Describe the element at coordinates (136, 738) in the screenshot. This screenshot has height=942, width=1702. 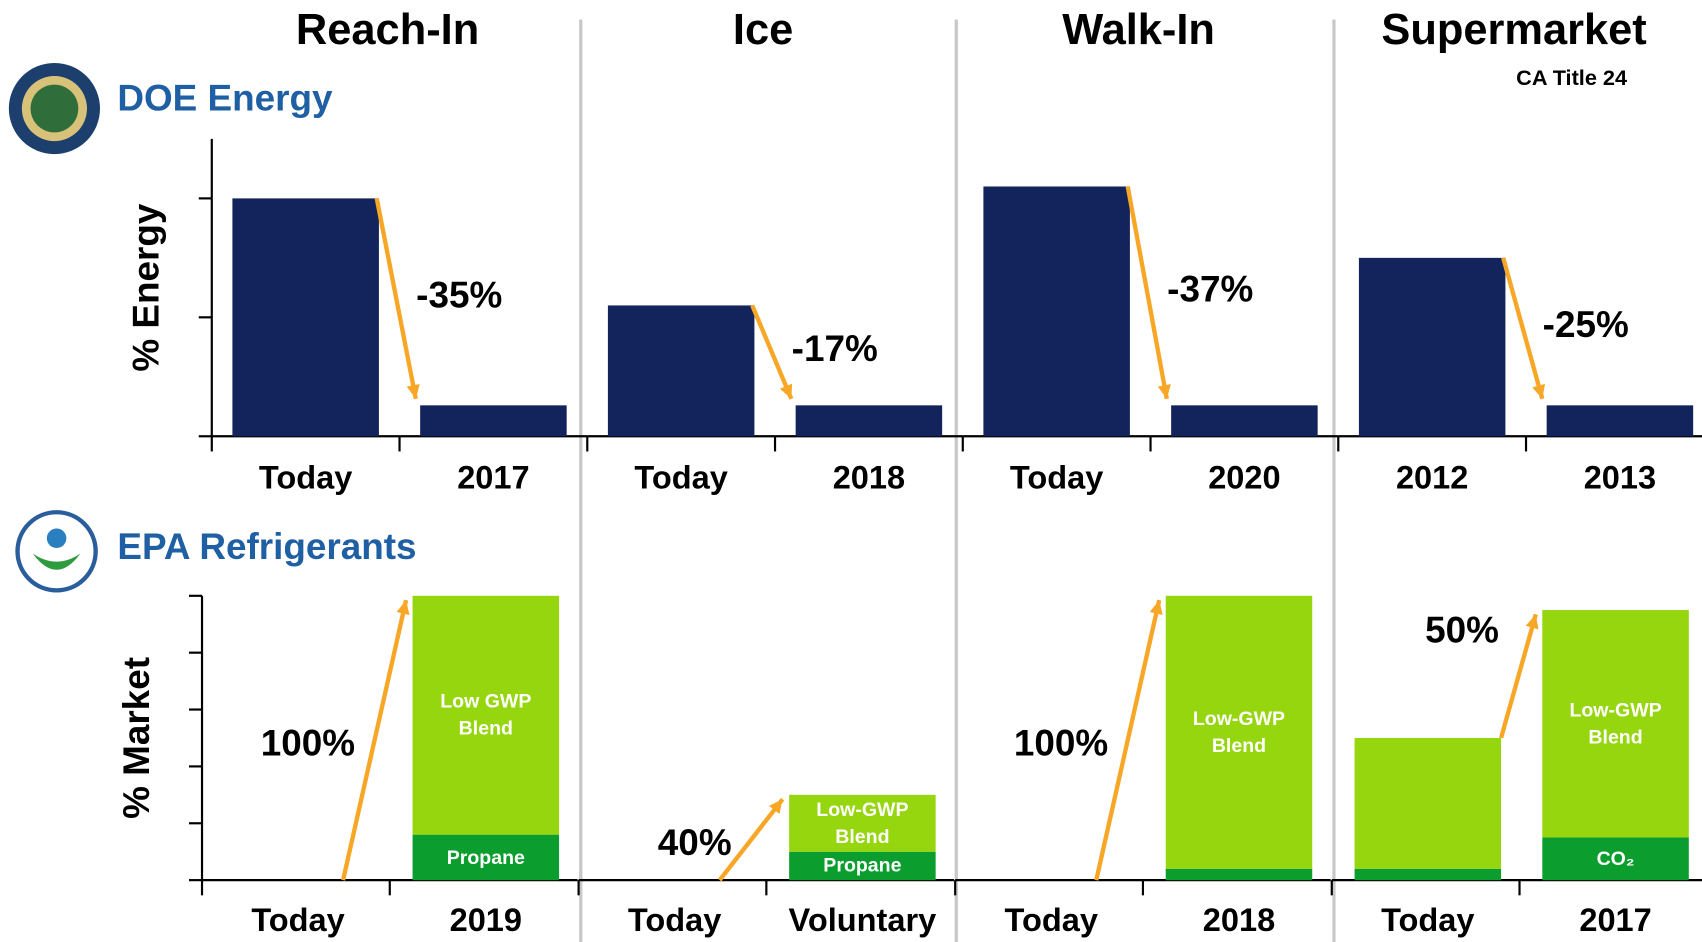
I see `y-axis-label: % Market` at that location.